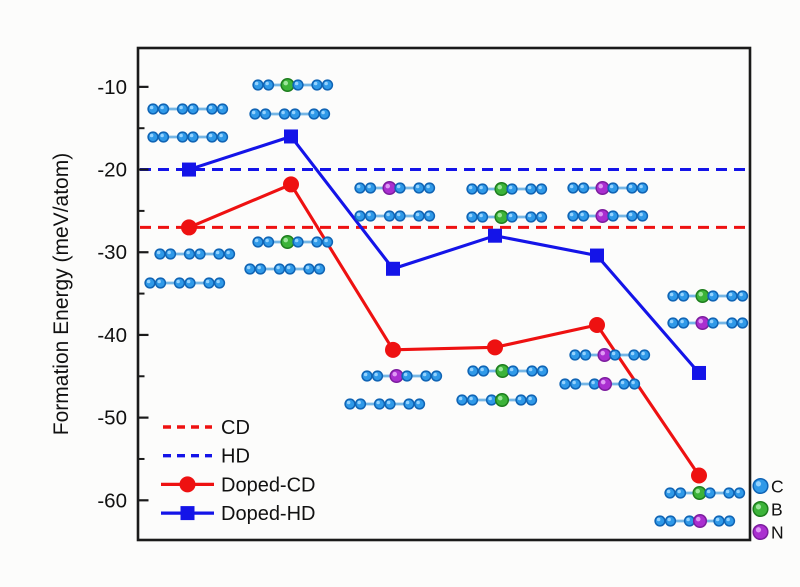 The width and height of the screenshot is (800, 587). What do you see at coordinates (238, 485) in the screenshot?
I see `legend-item: Doped-CD` at bounding box center [238, 485].